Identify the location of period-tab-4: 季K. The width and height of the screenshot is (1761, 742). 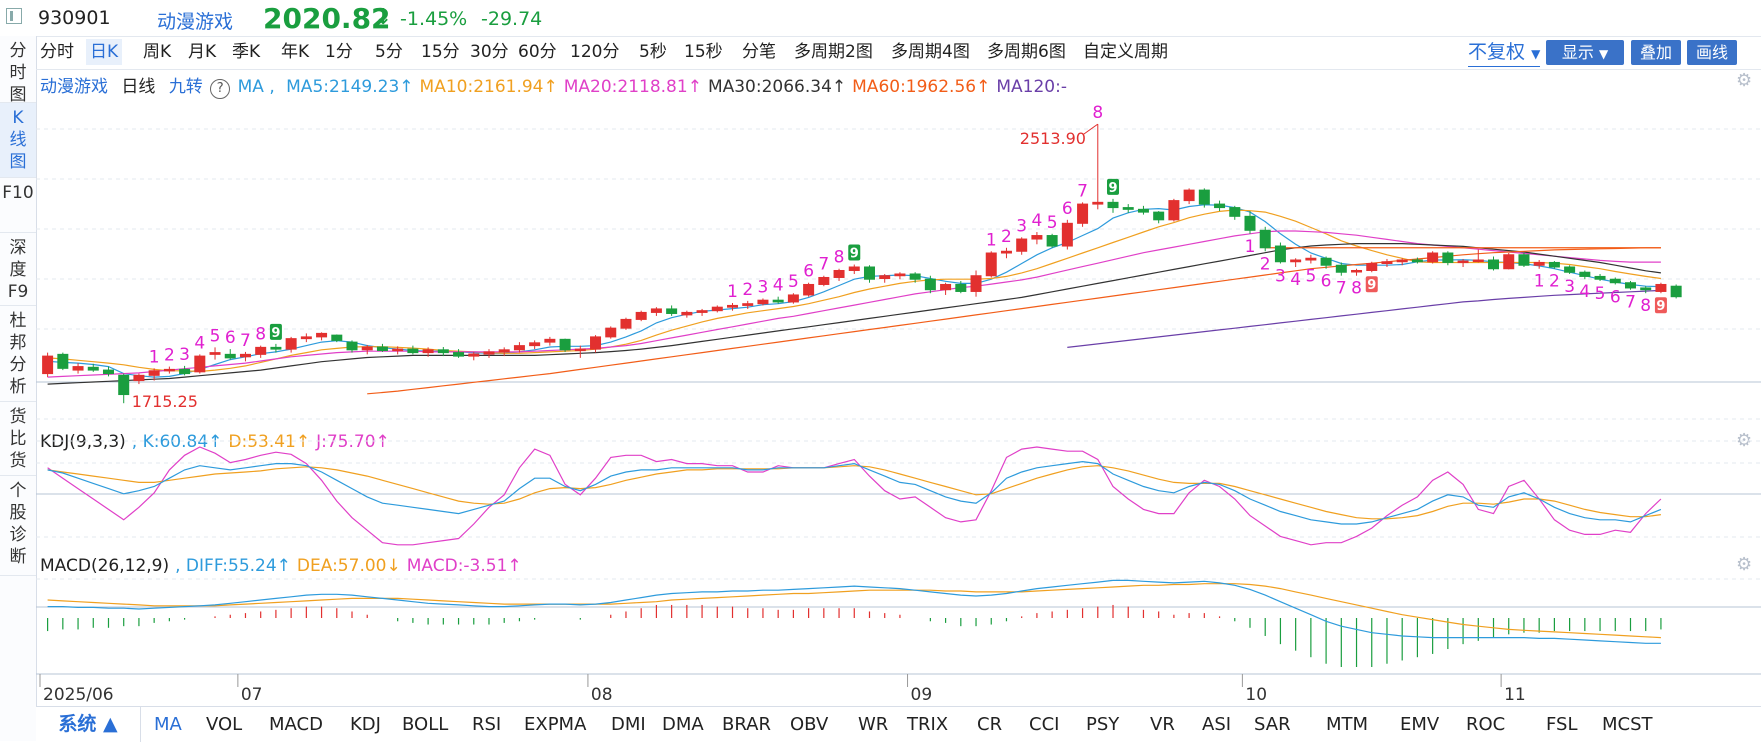
(246, 52).